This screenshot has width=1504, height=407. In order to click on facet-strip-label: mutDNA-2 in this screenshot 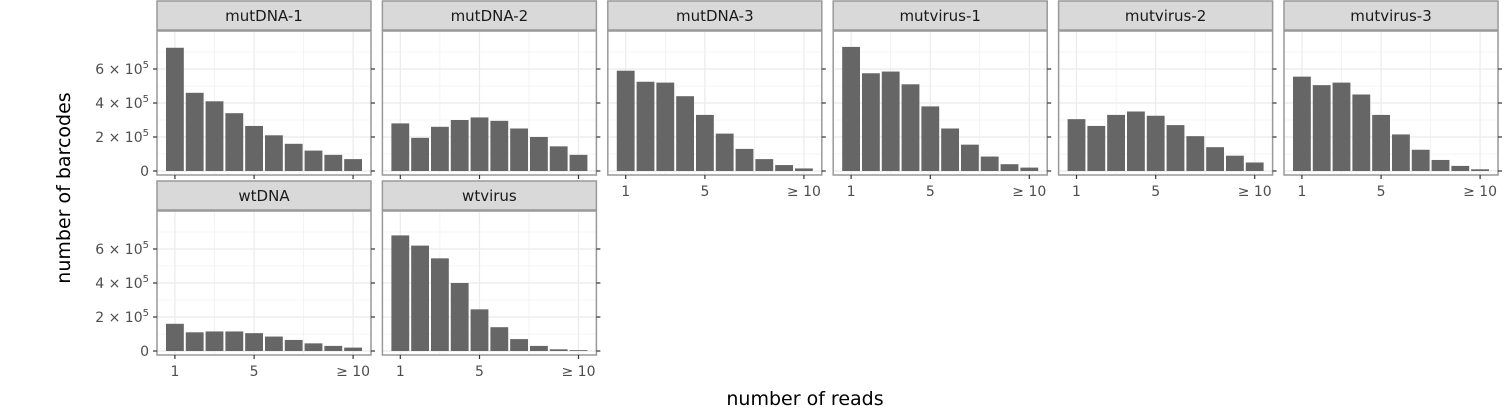, I will do `click(490, 16)`.